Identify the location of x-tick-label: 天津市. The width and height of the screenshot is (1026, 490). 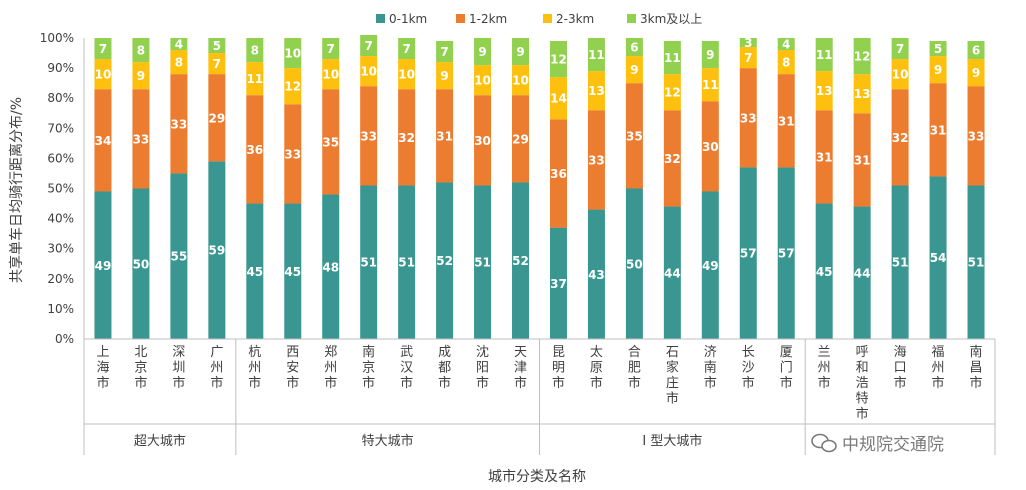
(520, 368).